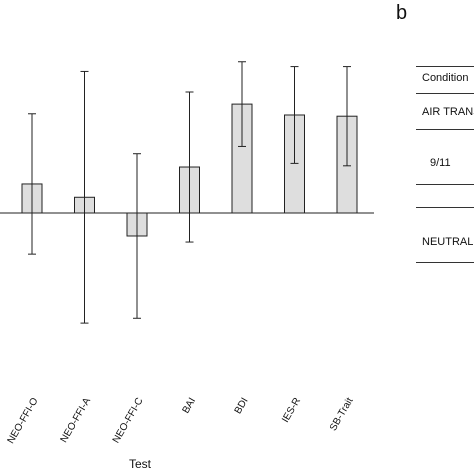 The width and height of the screenshot is (474, 474). Describe the element at coordinates (128, 420) in the screenshot. I see `x-tick-label: NEO-FFI-C` at that location.